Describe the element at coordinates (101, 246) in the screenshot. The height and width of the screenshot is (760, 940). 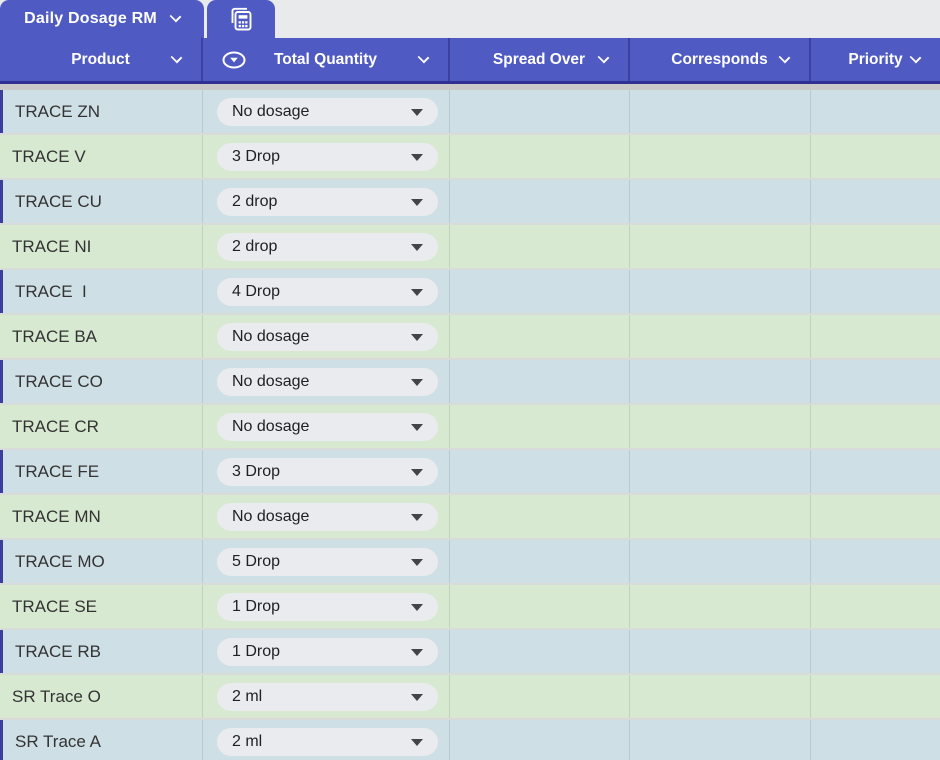
I see `product-cell: TRACE NI` at that location.